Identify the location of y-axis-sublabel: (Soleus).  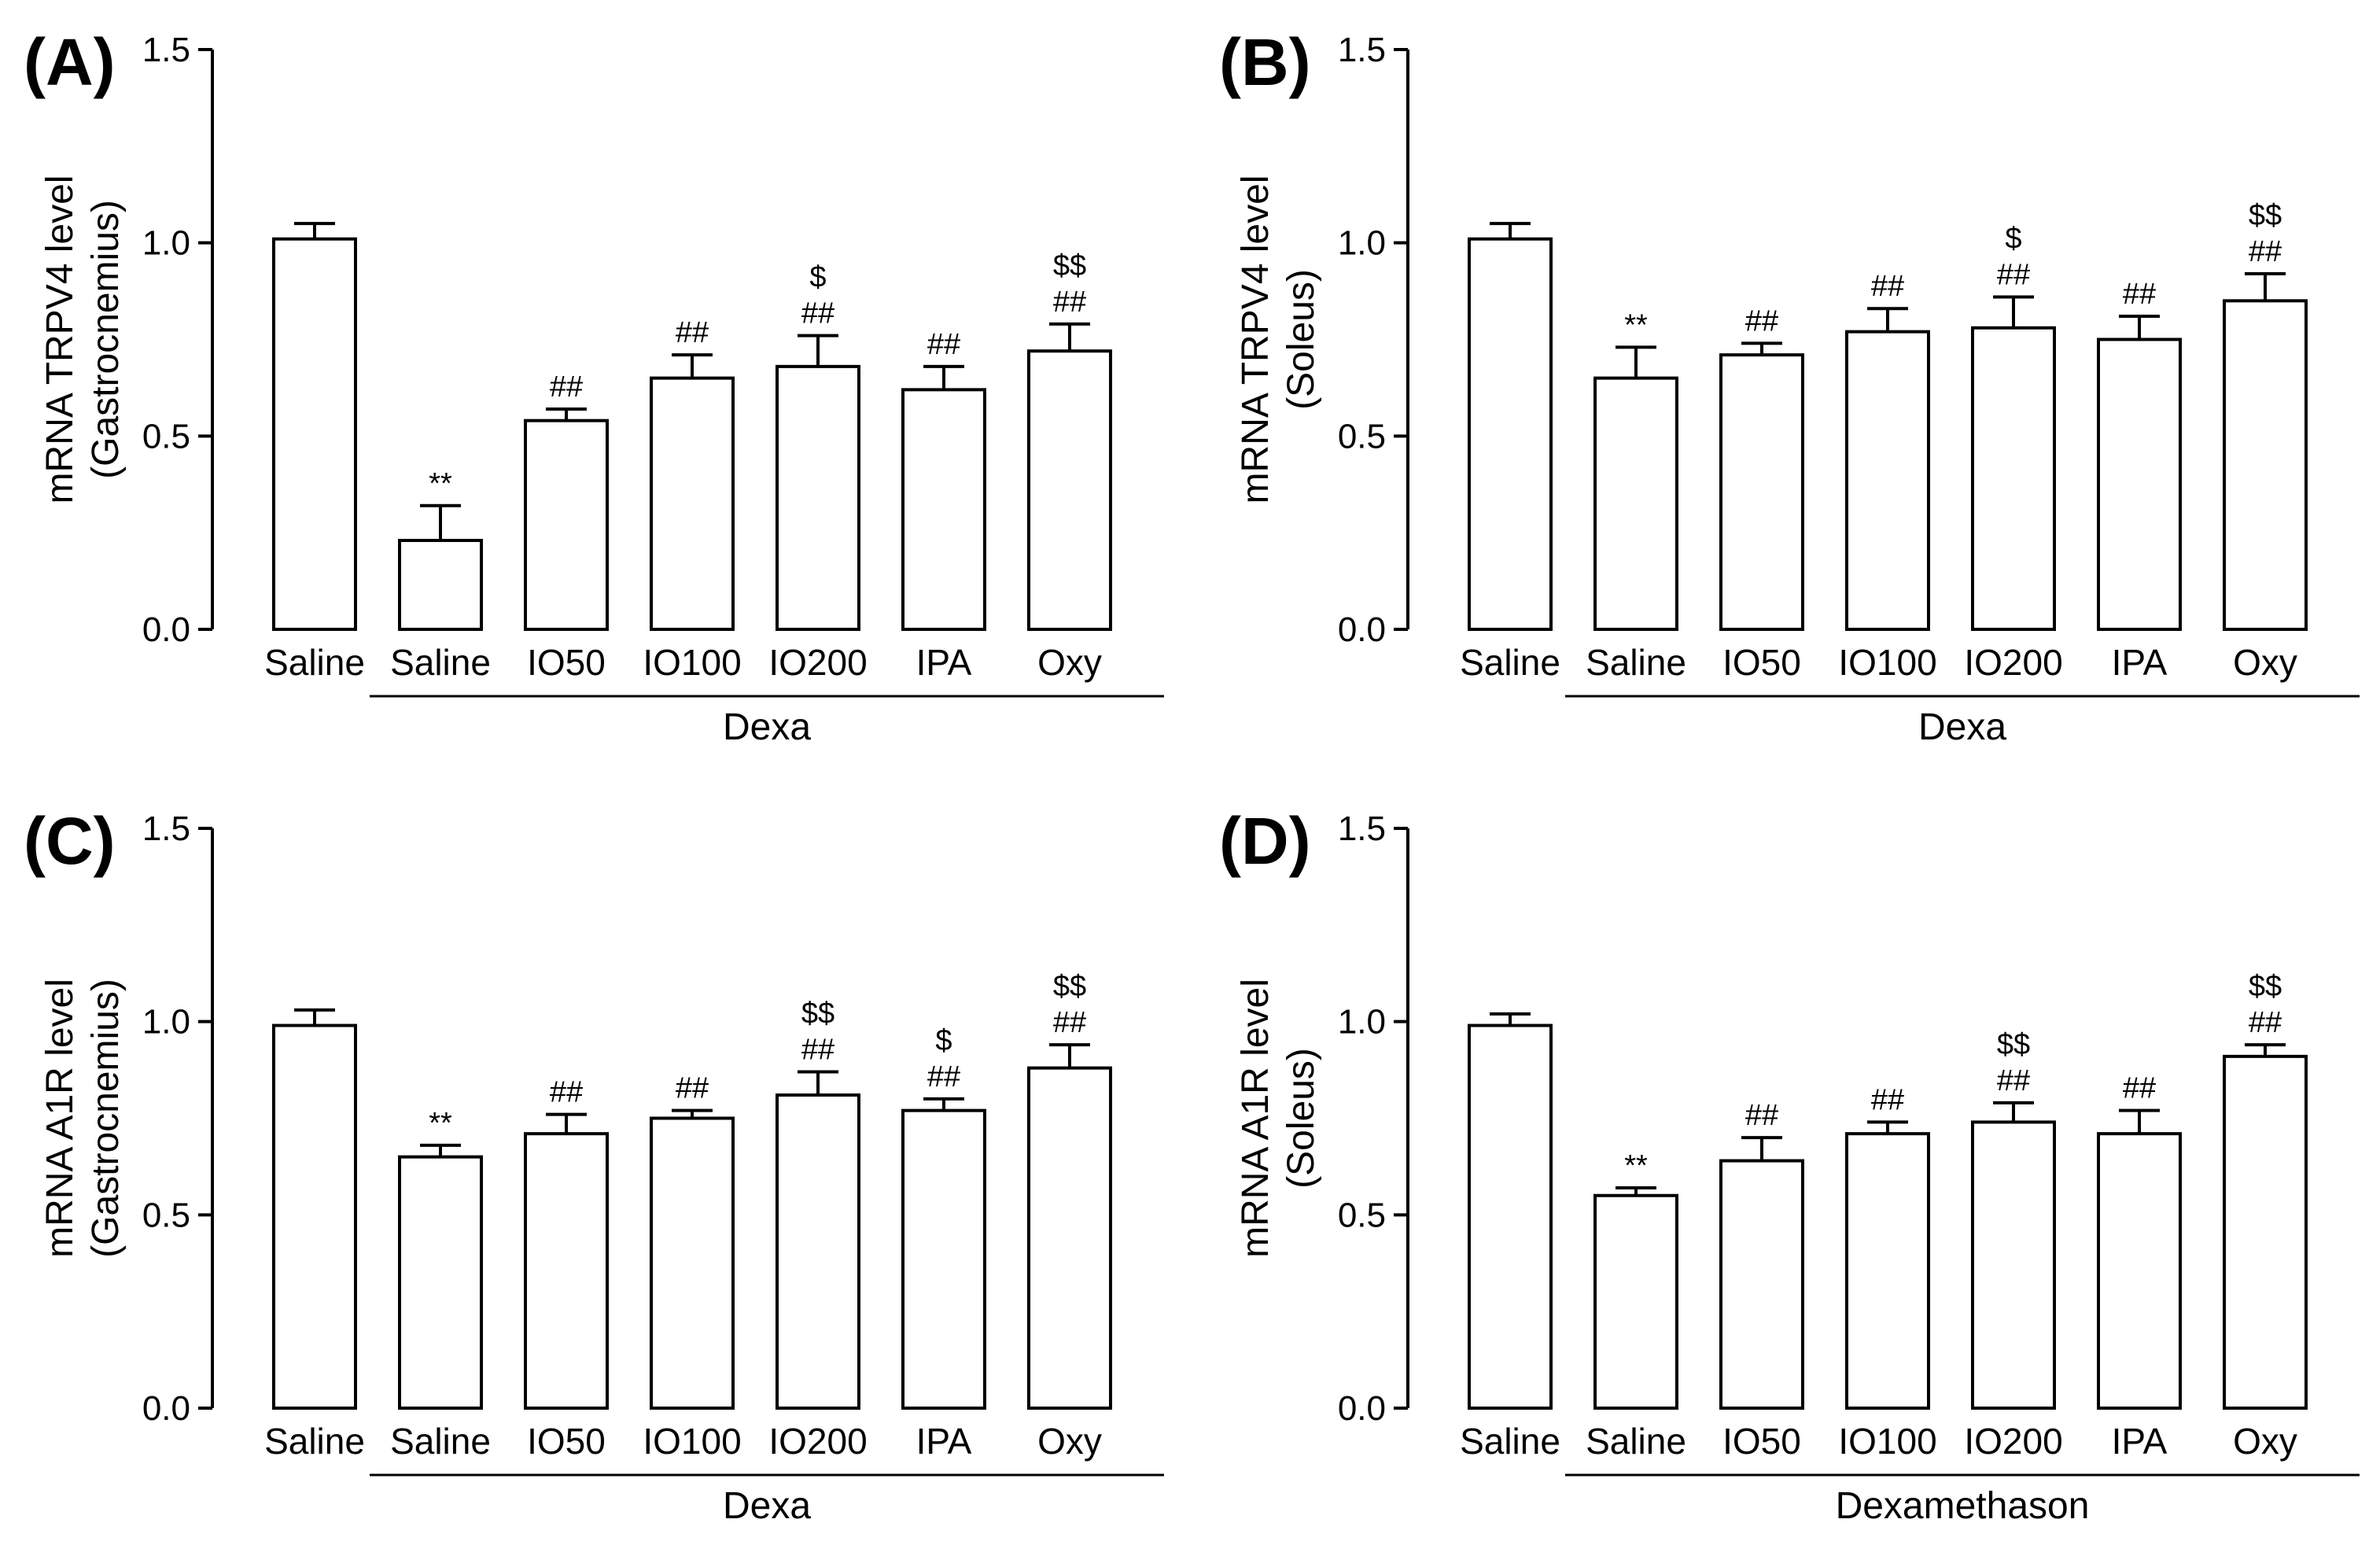
(1301, 1118).